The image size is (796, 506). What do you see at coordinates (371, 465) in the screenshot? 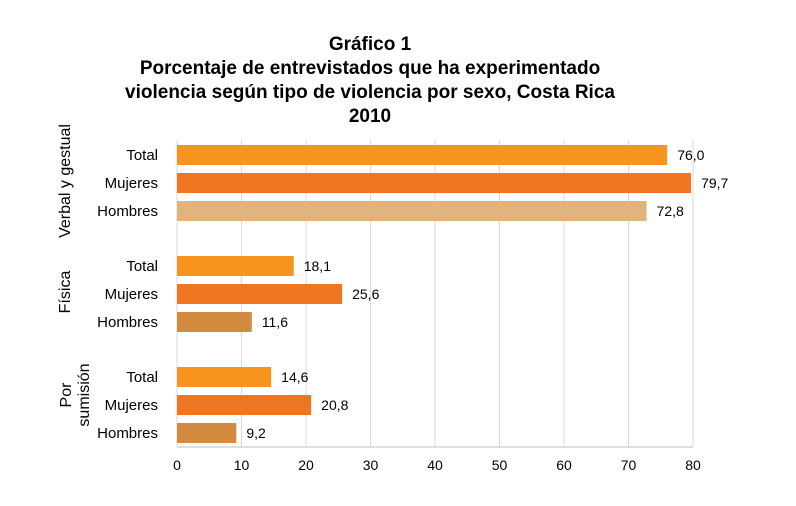
I see `x-tick-label: 30` at bounding box center [371, 465].